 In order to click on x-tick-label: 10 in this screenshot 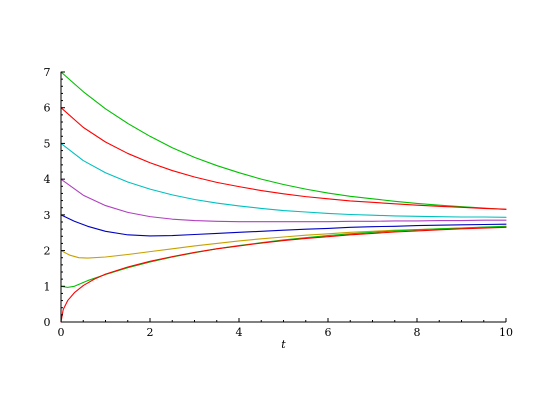, I will do `click(506, 332)`.